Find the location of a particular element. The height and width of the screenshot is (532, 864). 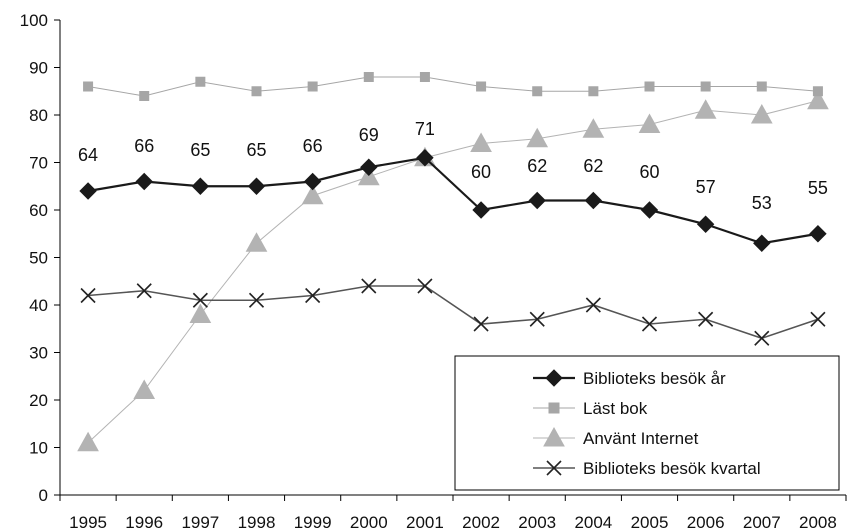

legend-label: Biblioteks besök år is located at coordinates (654, 378).